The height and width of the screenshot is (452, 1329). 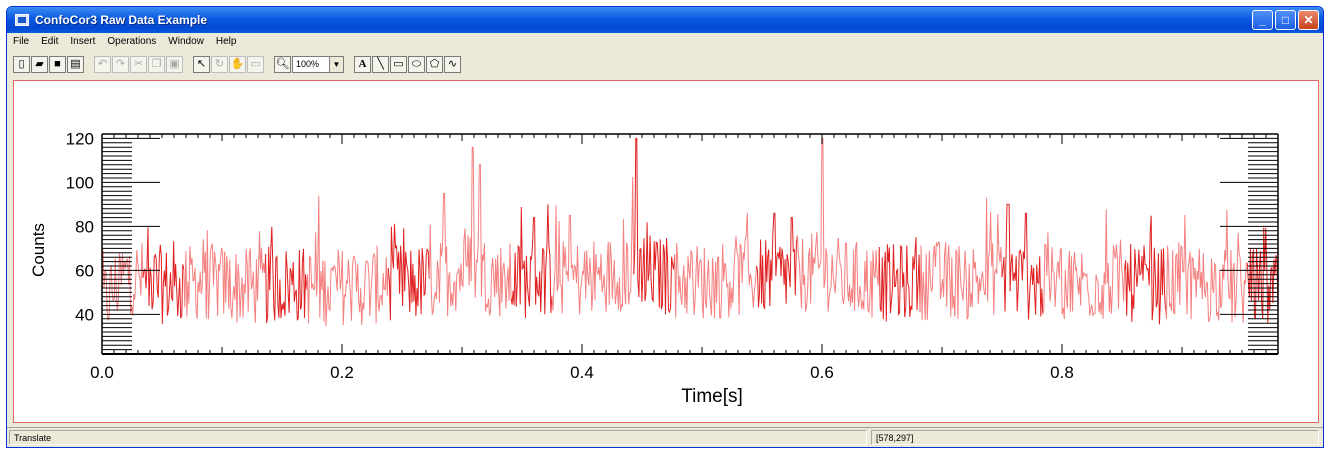 What do you see at coordinates (219, 64) in the screenshot?
I see `rotate-icon: ↻` at bounding box center [219, 64].